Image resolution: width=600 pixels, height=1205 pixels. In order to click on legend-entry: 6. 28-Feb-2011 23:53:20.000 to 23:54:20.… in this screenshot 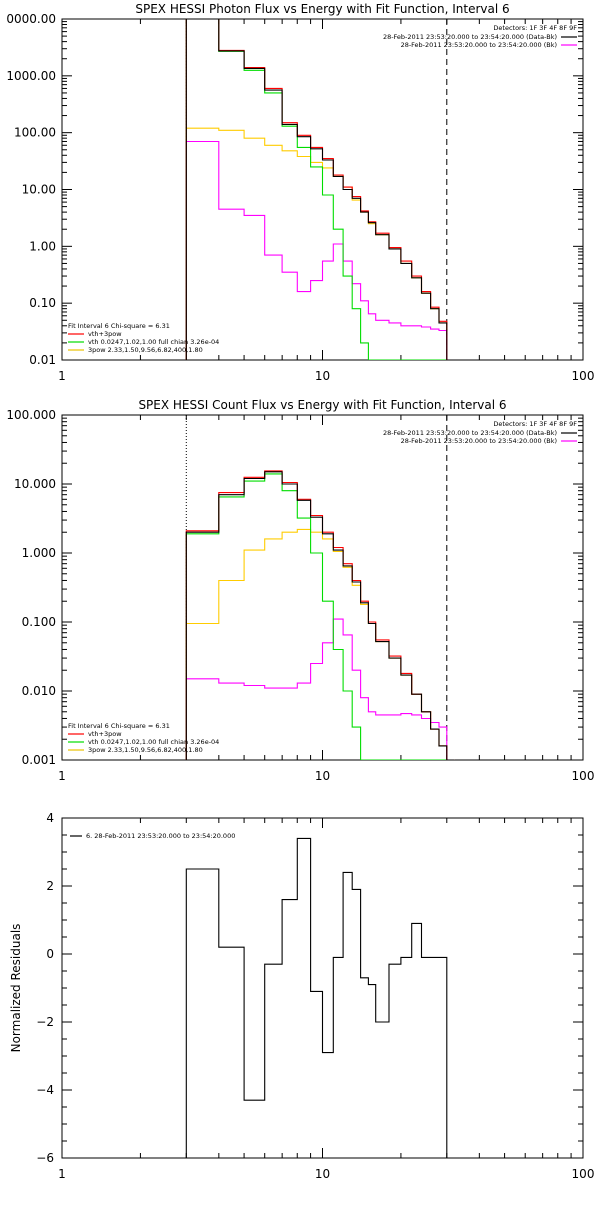, I will do `click(160, 836)`.